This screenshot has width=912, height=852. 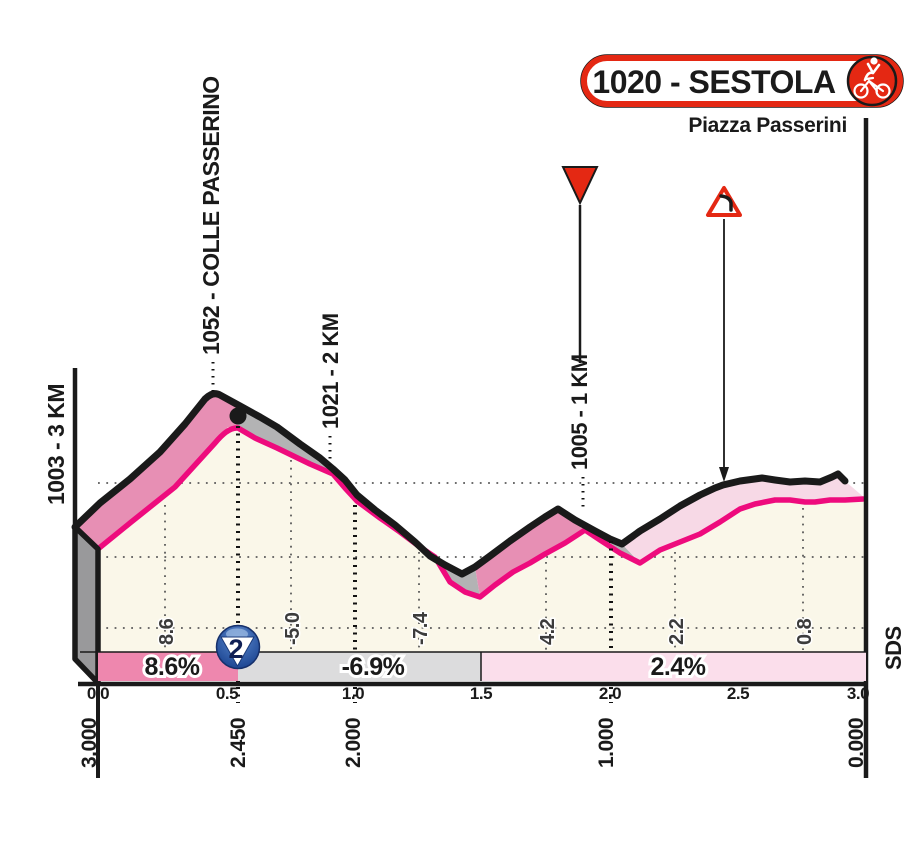 What do you see at coordinates (579, 412) in the screenshot?
I see `km1-label: 1005 - 1 KM` at bounding box center [579, 412].